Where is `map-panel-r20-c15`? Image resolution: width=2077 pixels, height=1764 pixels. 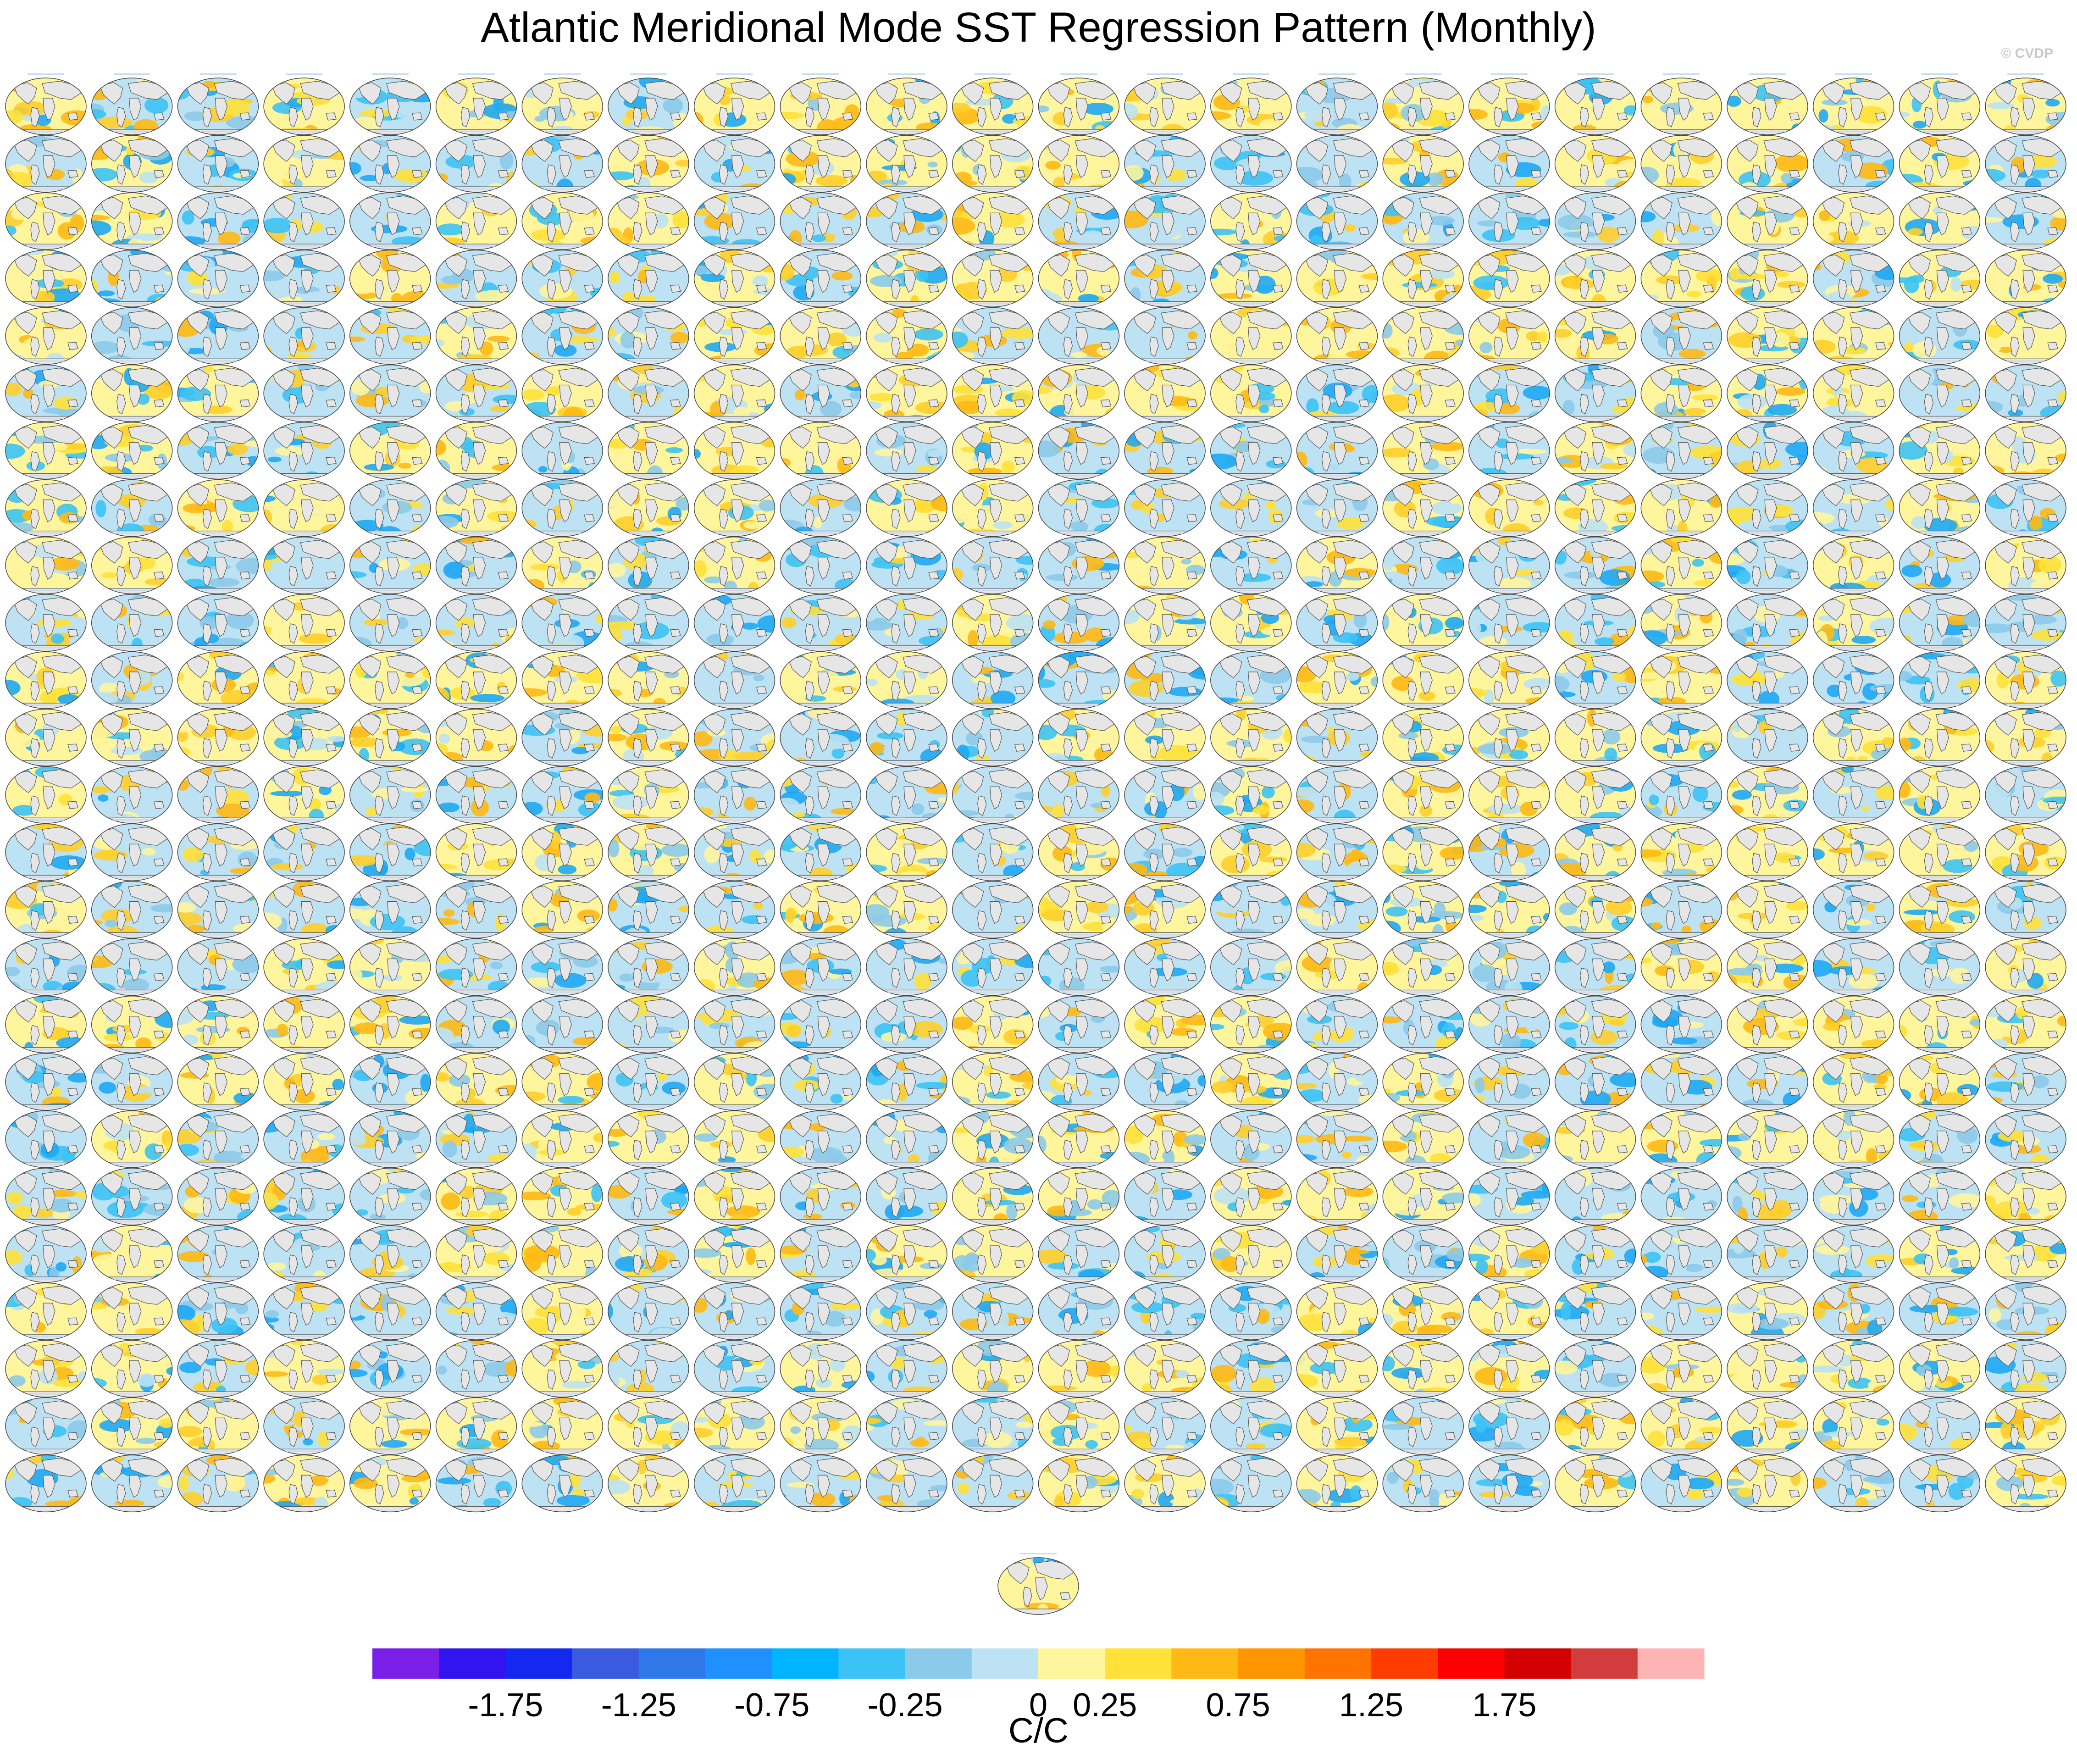
map-panel-r20-c15 is located at coordinates (1251, 1194).